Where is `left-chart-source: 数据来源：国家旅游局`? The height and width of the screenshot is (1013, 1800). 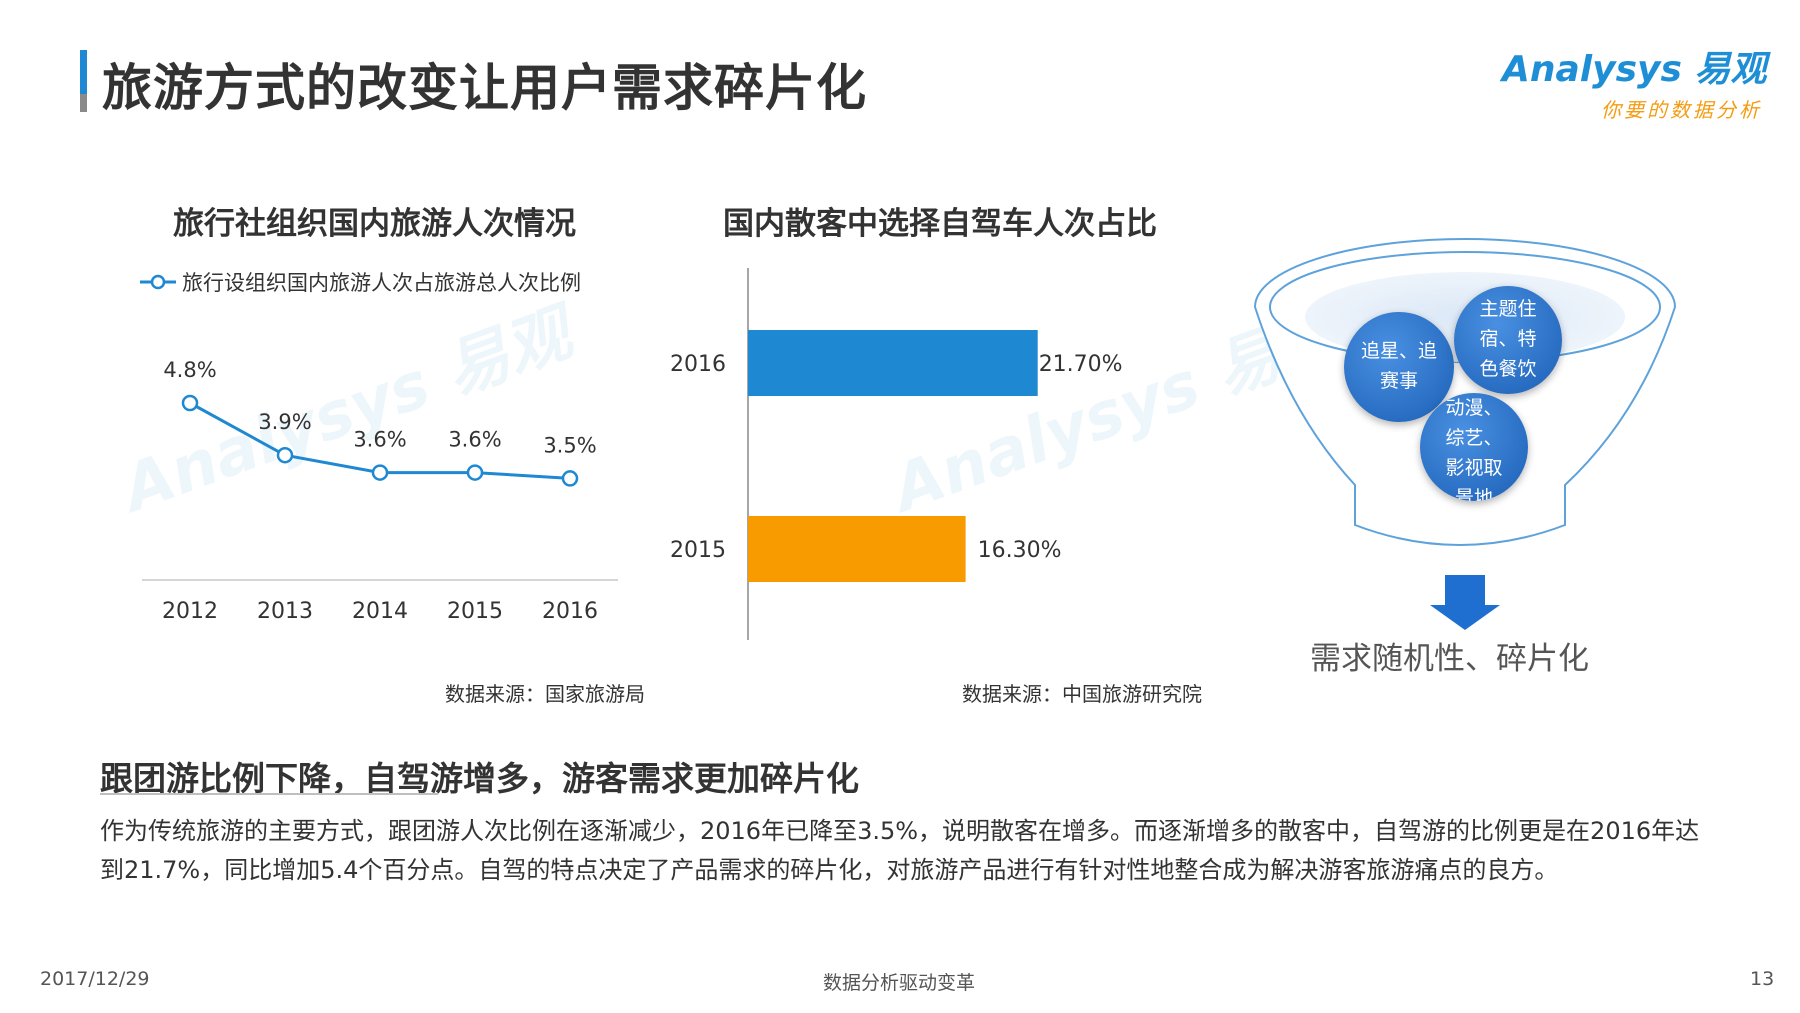
left-chart-source: 数据来源：国家旅游局 is located at coordinates (545, 694).